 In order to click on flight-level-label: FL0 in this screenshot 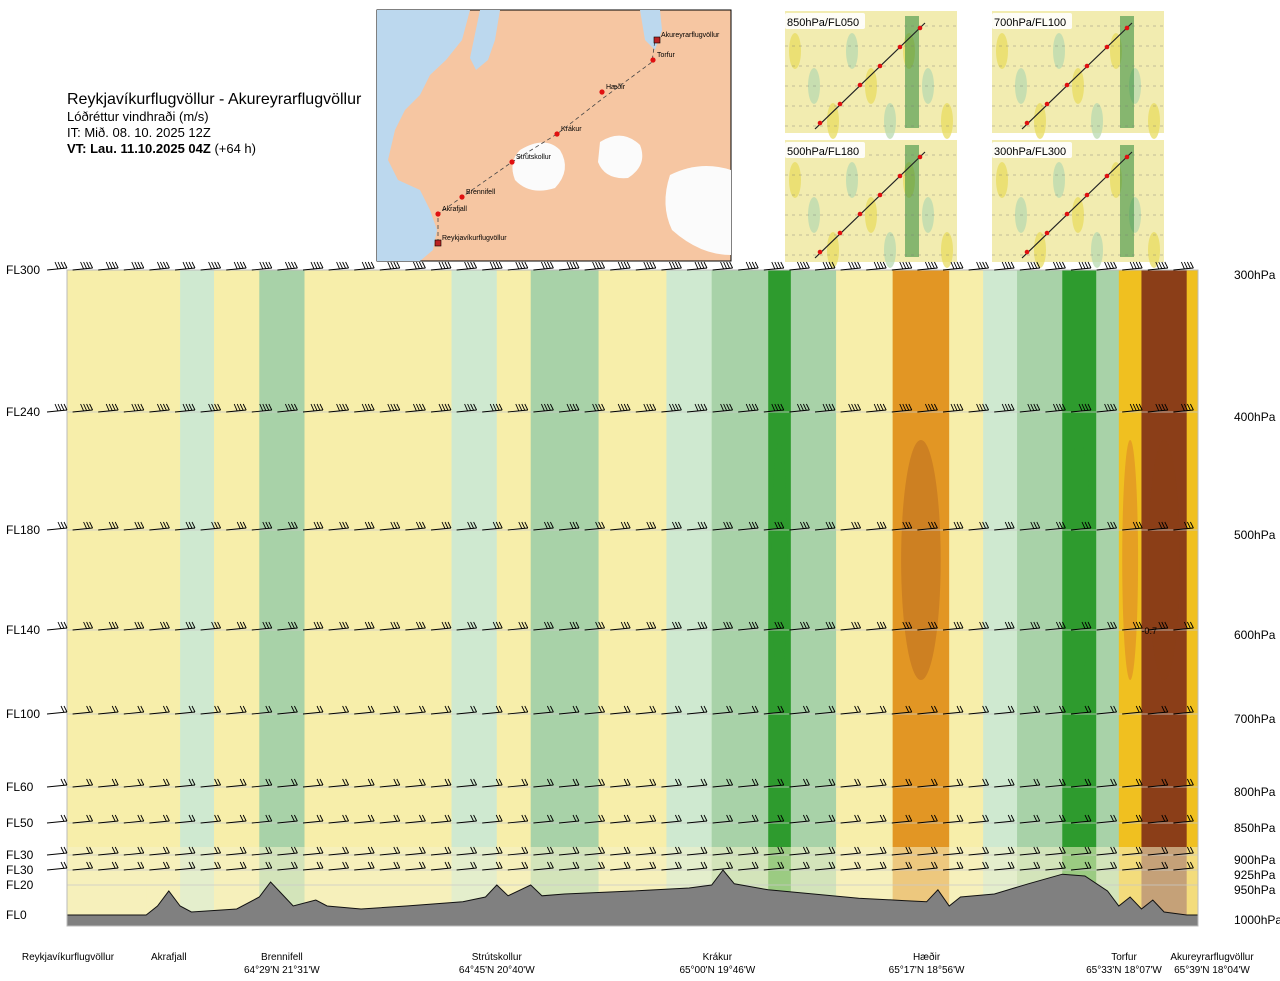, I will do `click(16, 915)`.